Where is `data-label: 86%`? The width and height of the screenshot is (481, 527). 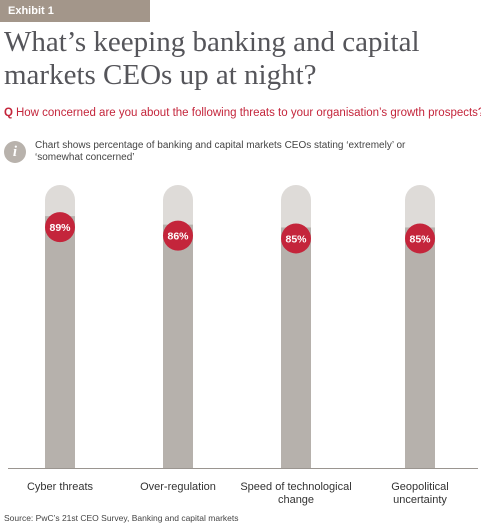
data-label: 86% is located at coordinates (178, 237).